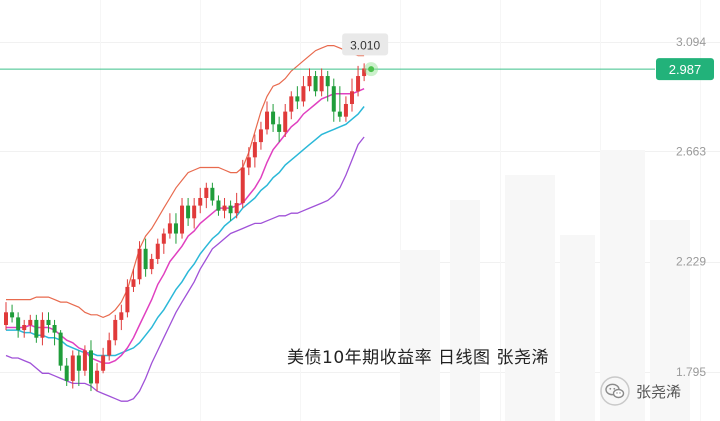 This screenshot has height=421, width=720. Describe the element at coordinates (691, 151) in the screenshot. I see `y-tick-label: 2.663` at that location.